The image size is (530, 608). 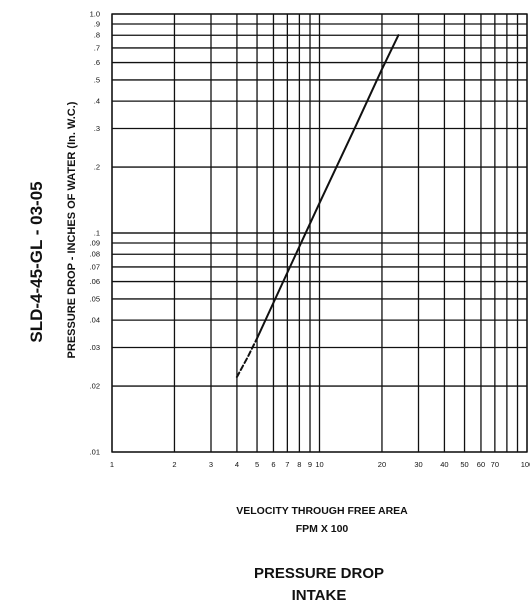 I want to click on x-tick-label: 100, so click(x=525, y=464).